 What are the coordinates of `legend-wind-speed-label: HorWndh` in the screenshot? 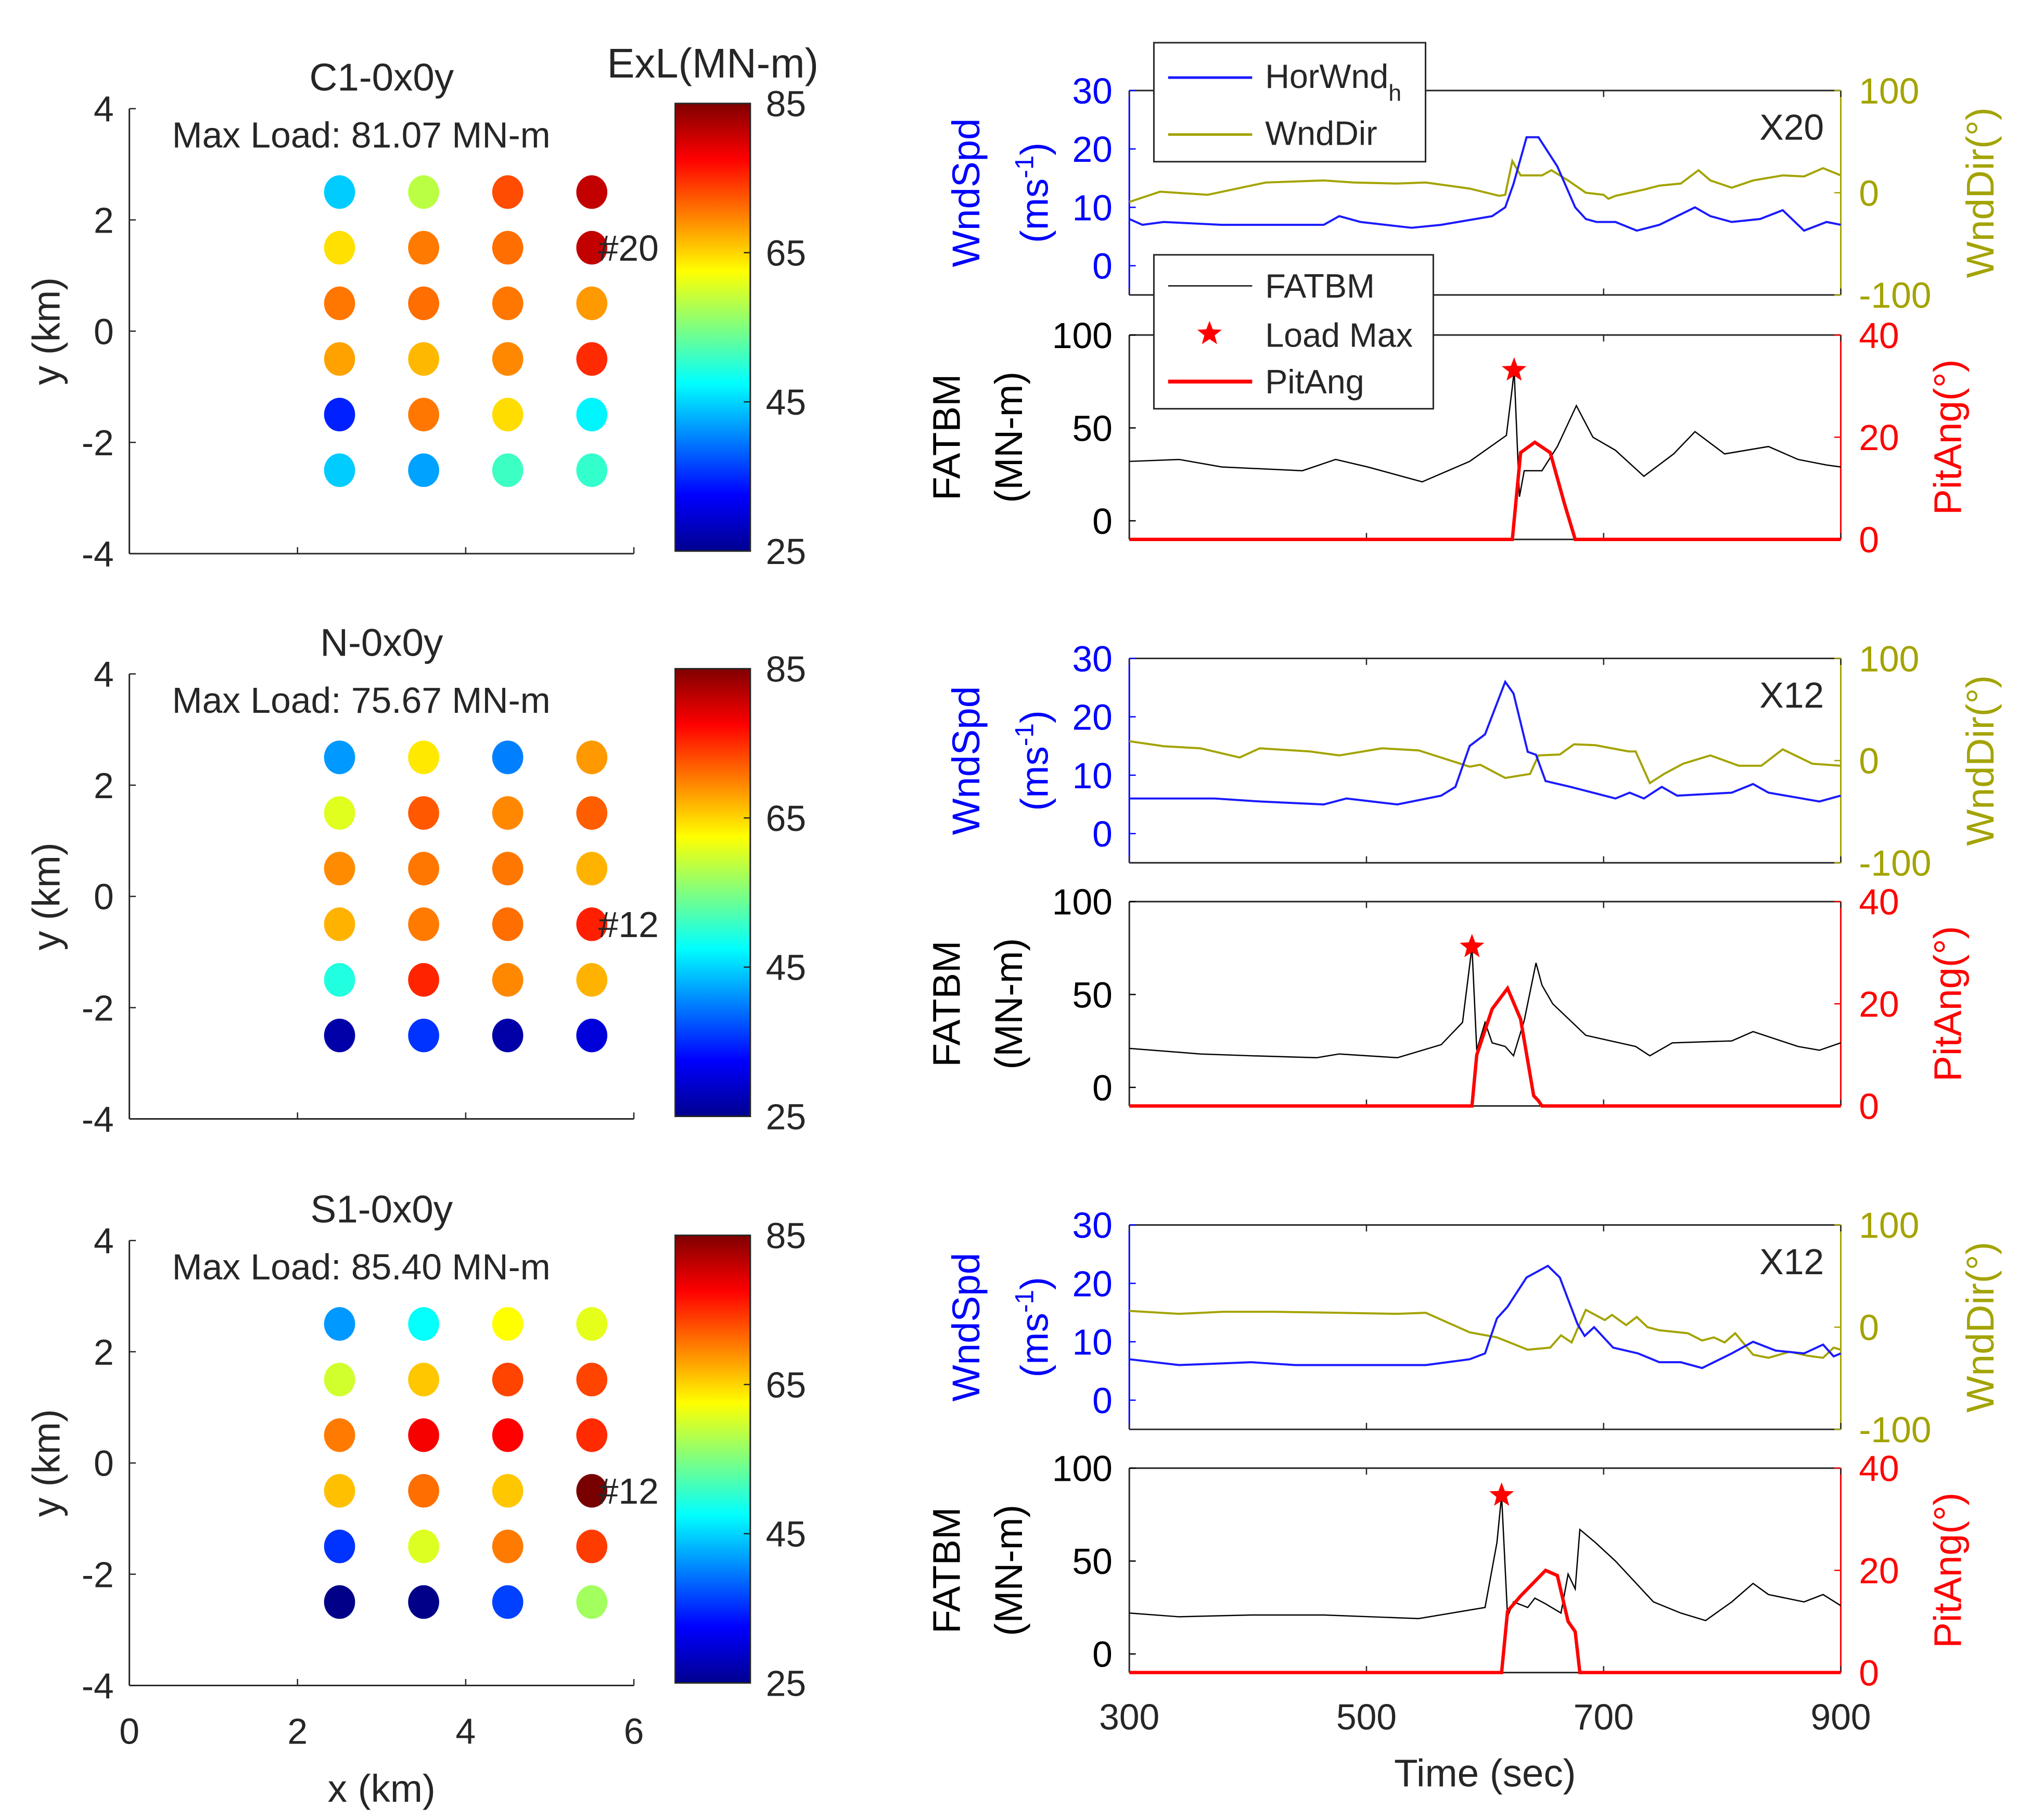 It's located at (1333, 81).